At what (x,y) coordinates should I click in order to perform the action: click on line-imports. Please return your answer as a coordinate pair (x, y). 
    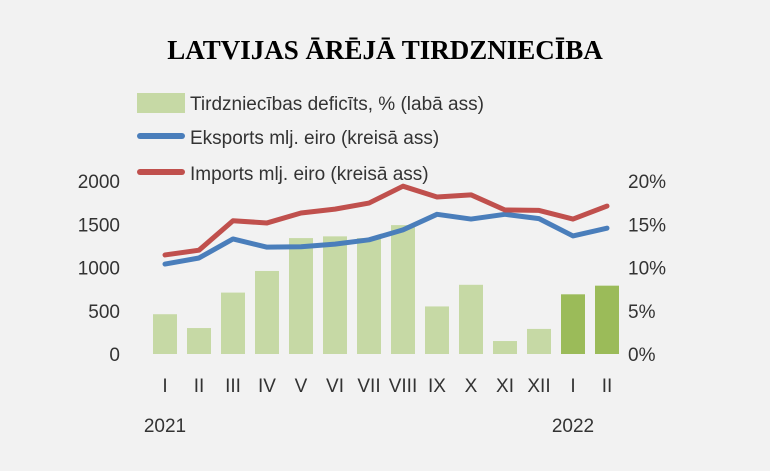
    Looking at the image, I should click on (386, 220).